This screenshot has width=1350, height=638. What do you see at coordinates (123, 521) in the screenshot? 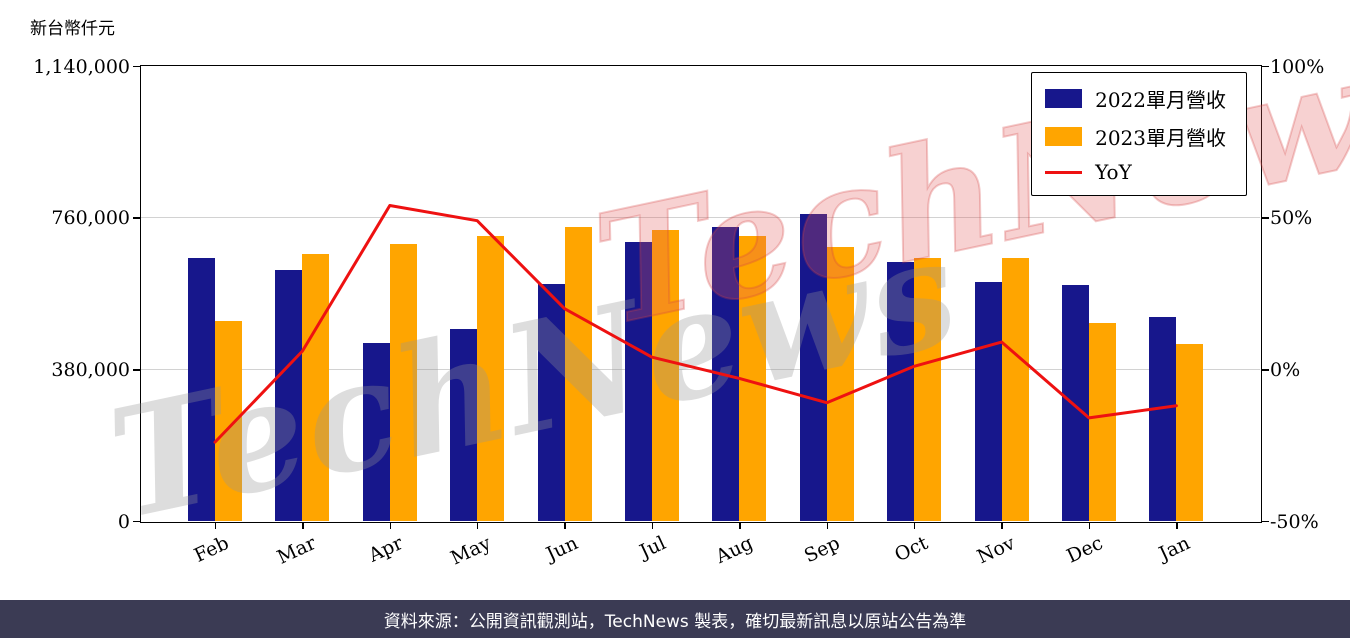
I see `y-tick-label-left: 0` at bounding box center [123, 521].